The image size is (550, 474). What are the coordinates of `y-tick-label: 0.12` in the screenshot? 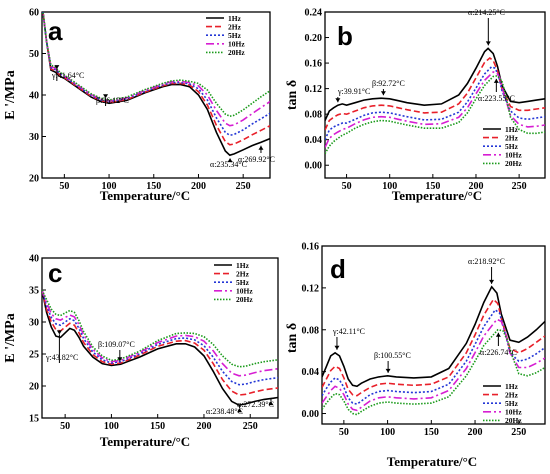 It's located at (311, 288).